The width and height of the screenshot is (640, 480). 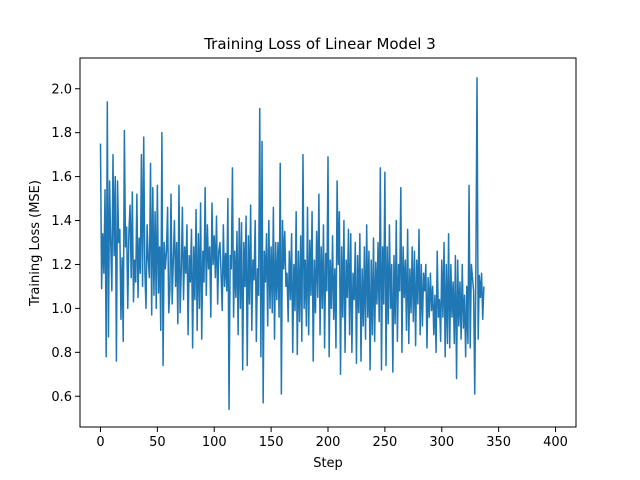 What do you see at coordinates (441, 442) in the screenshot?
I see `x-tick-label: 300` at bounding box center [441, 442].